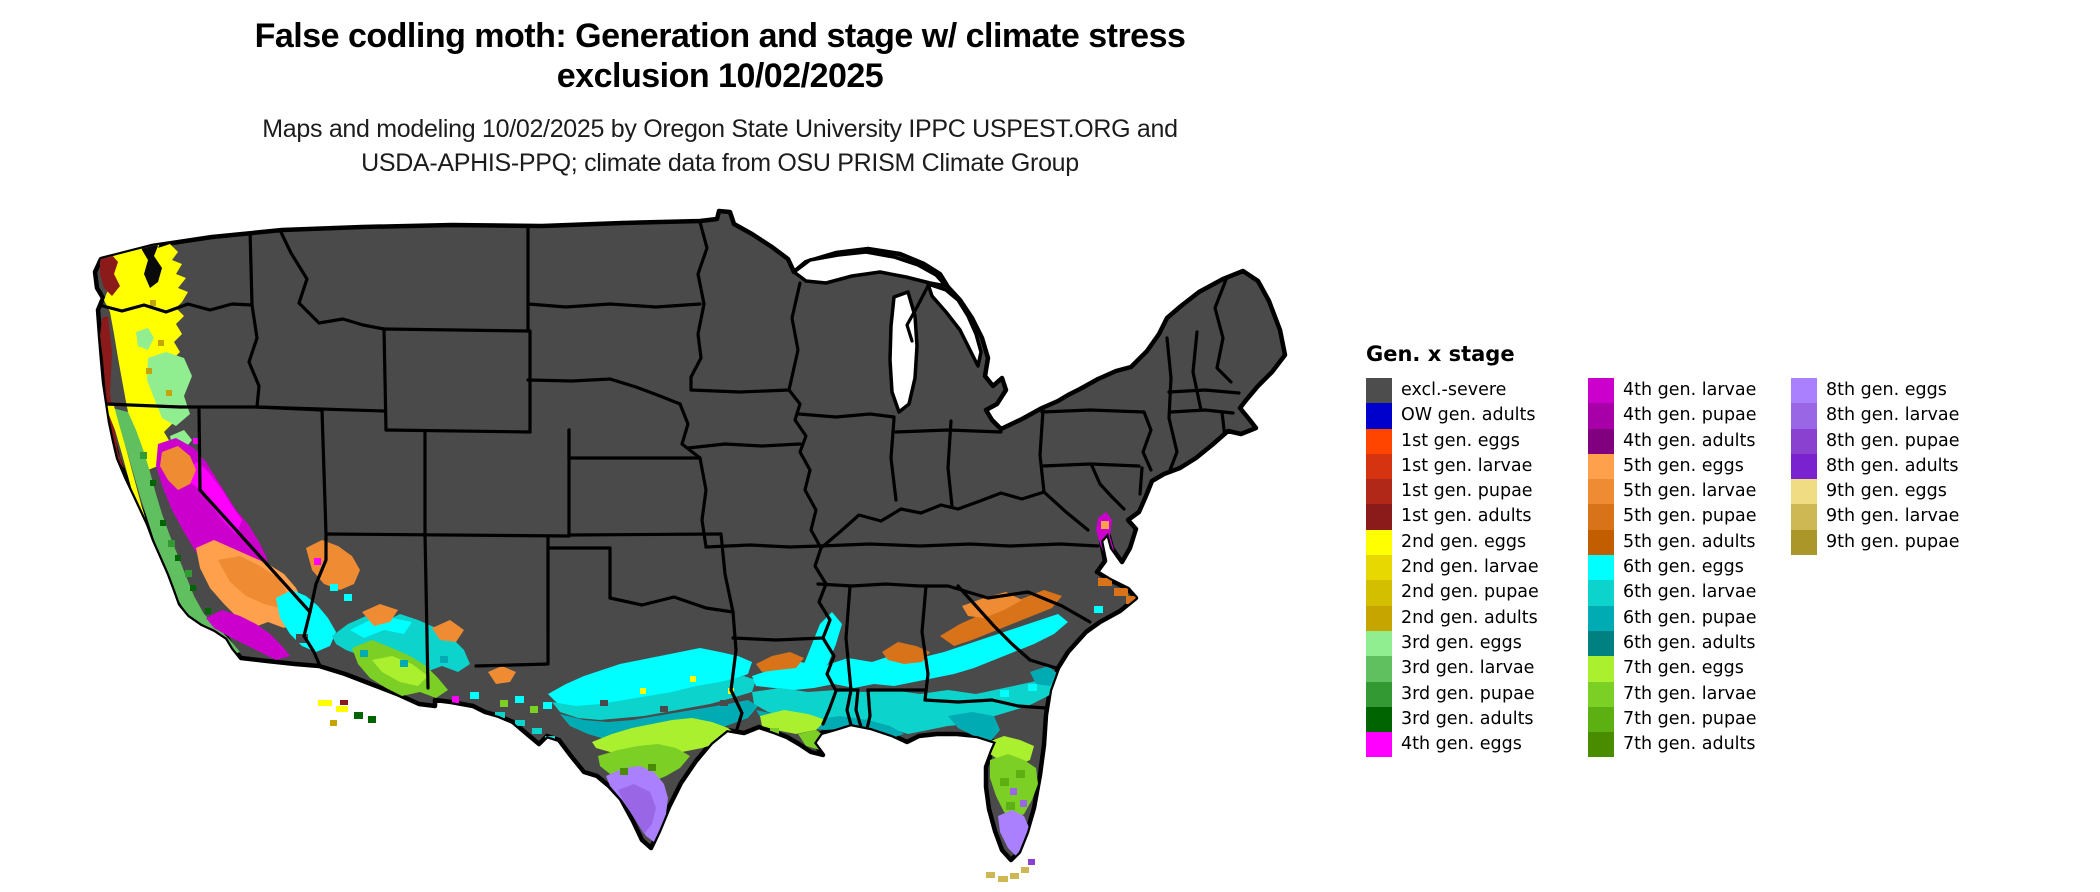 This screenshot has height=892, width=2100. I want to click on legend-item-label: 6th gen. pupae, so click(1690, 617).